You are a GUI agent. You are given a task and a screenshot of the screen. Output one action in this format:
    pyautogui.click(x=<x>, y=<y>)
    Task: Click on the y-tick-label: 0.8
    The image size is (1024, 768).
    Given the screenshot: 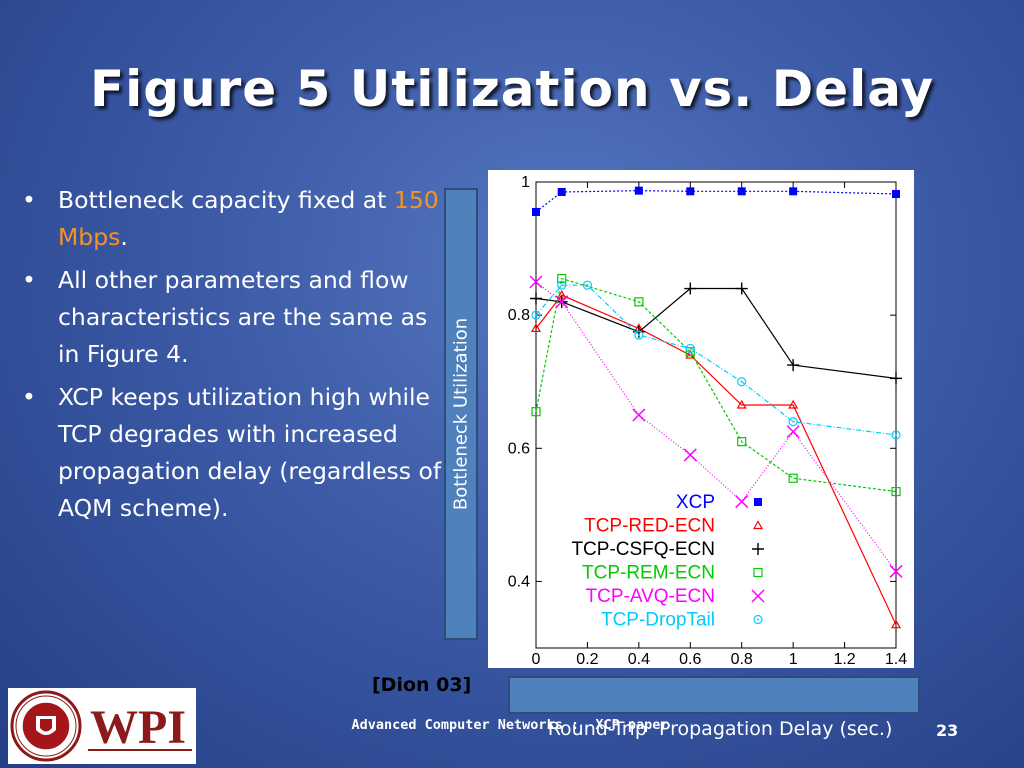 What is the action you would take?
    pyautogui.click(x=519, y=315)
    